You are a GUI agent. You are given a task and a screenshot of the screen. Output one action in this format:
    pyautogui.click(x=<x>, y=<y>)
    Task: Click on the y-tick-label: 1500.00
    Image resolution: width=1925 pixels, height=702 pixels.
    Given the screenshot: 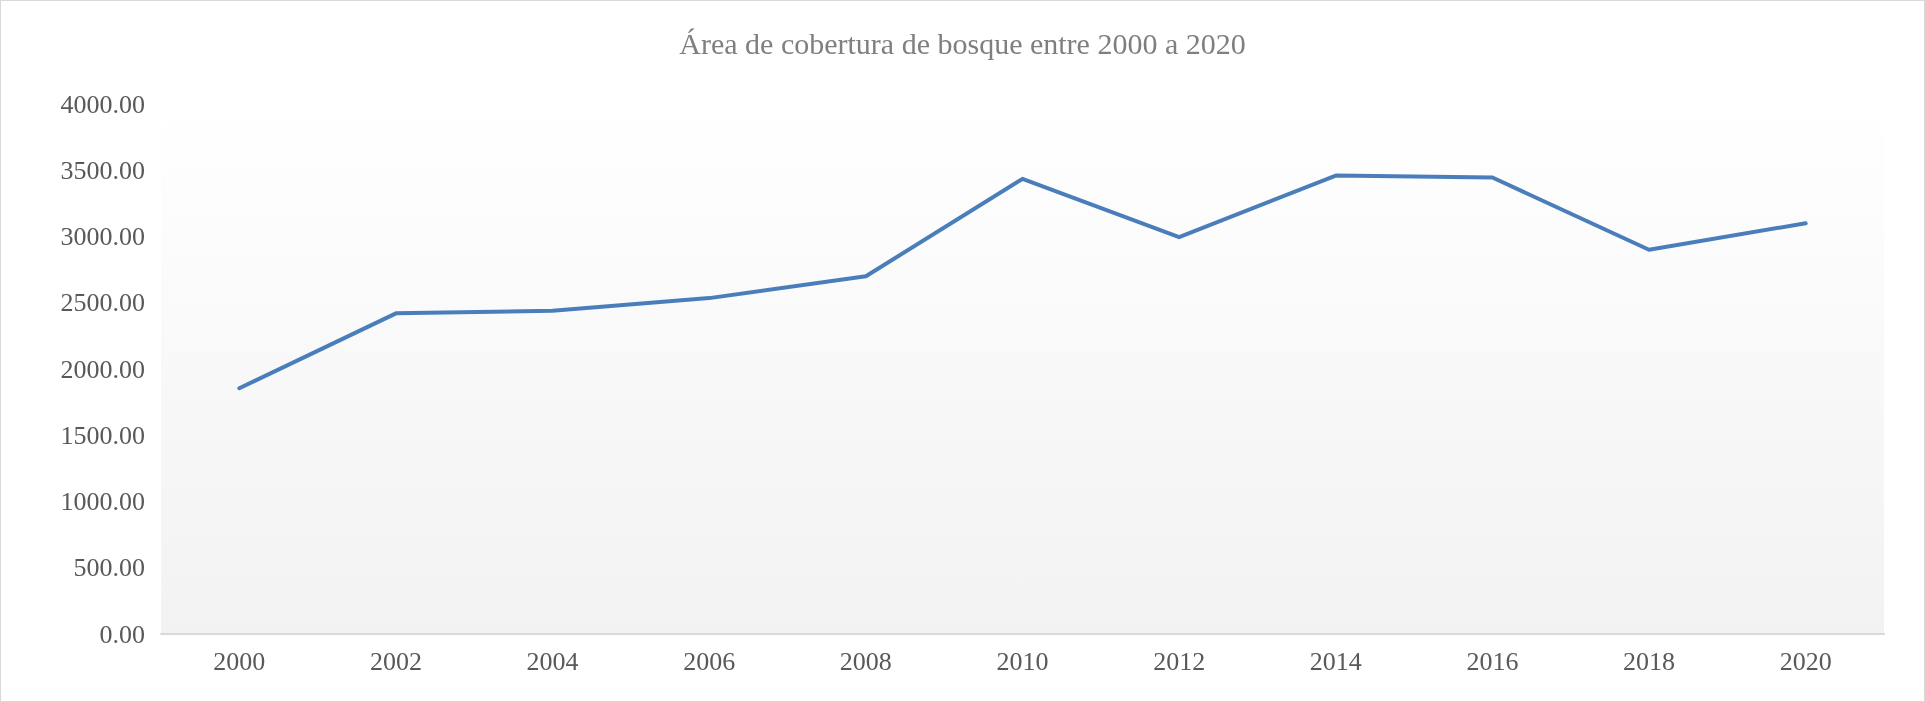 What is the action you would take?
    pyautogui.click(x=102, y=435)
    